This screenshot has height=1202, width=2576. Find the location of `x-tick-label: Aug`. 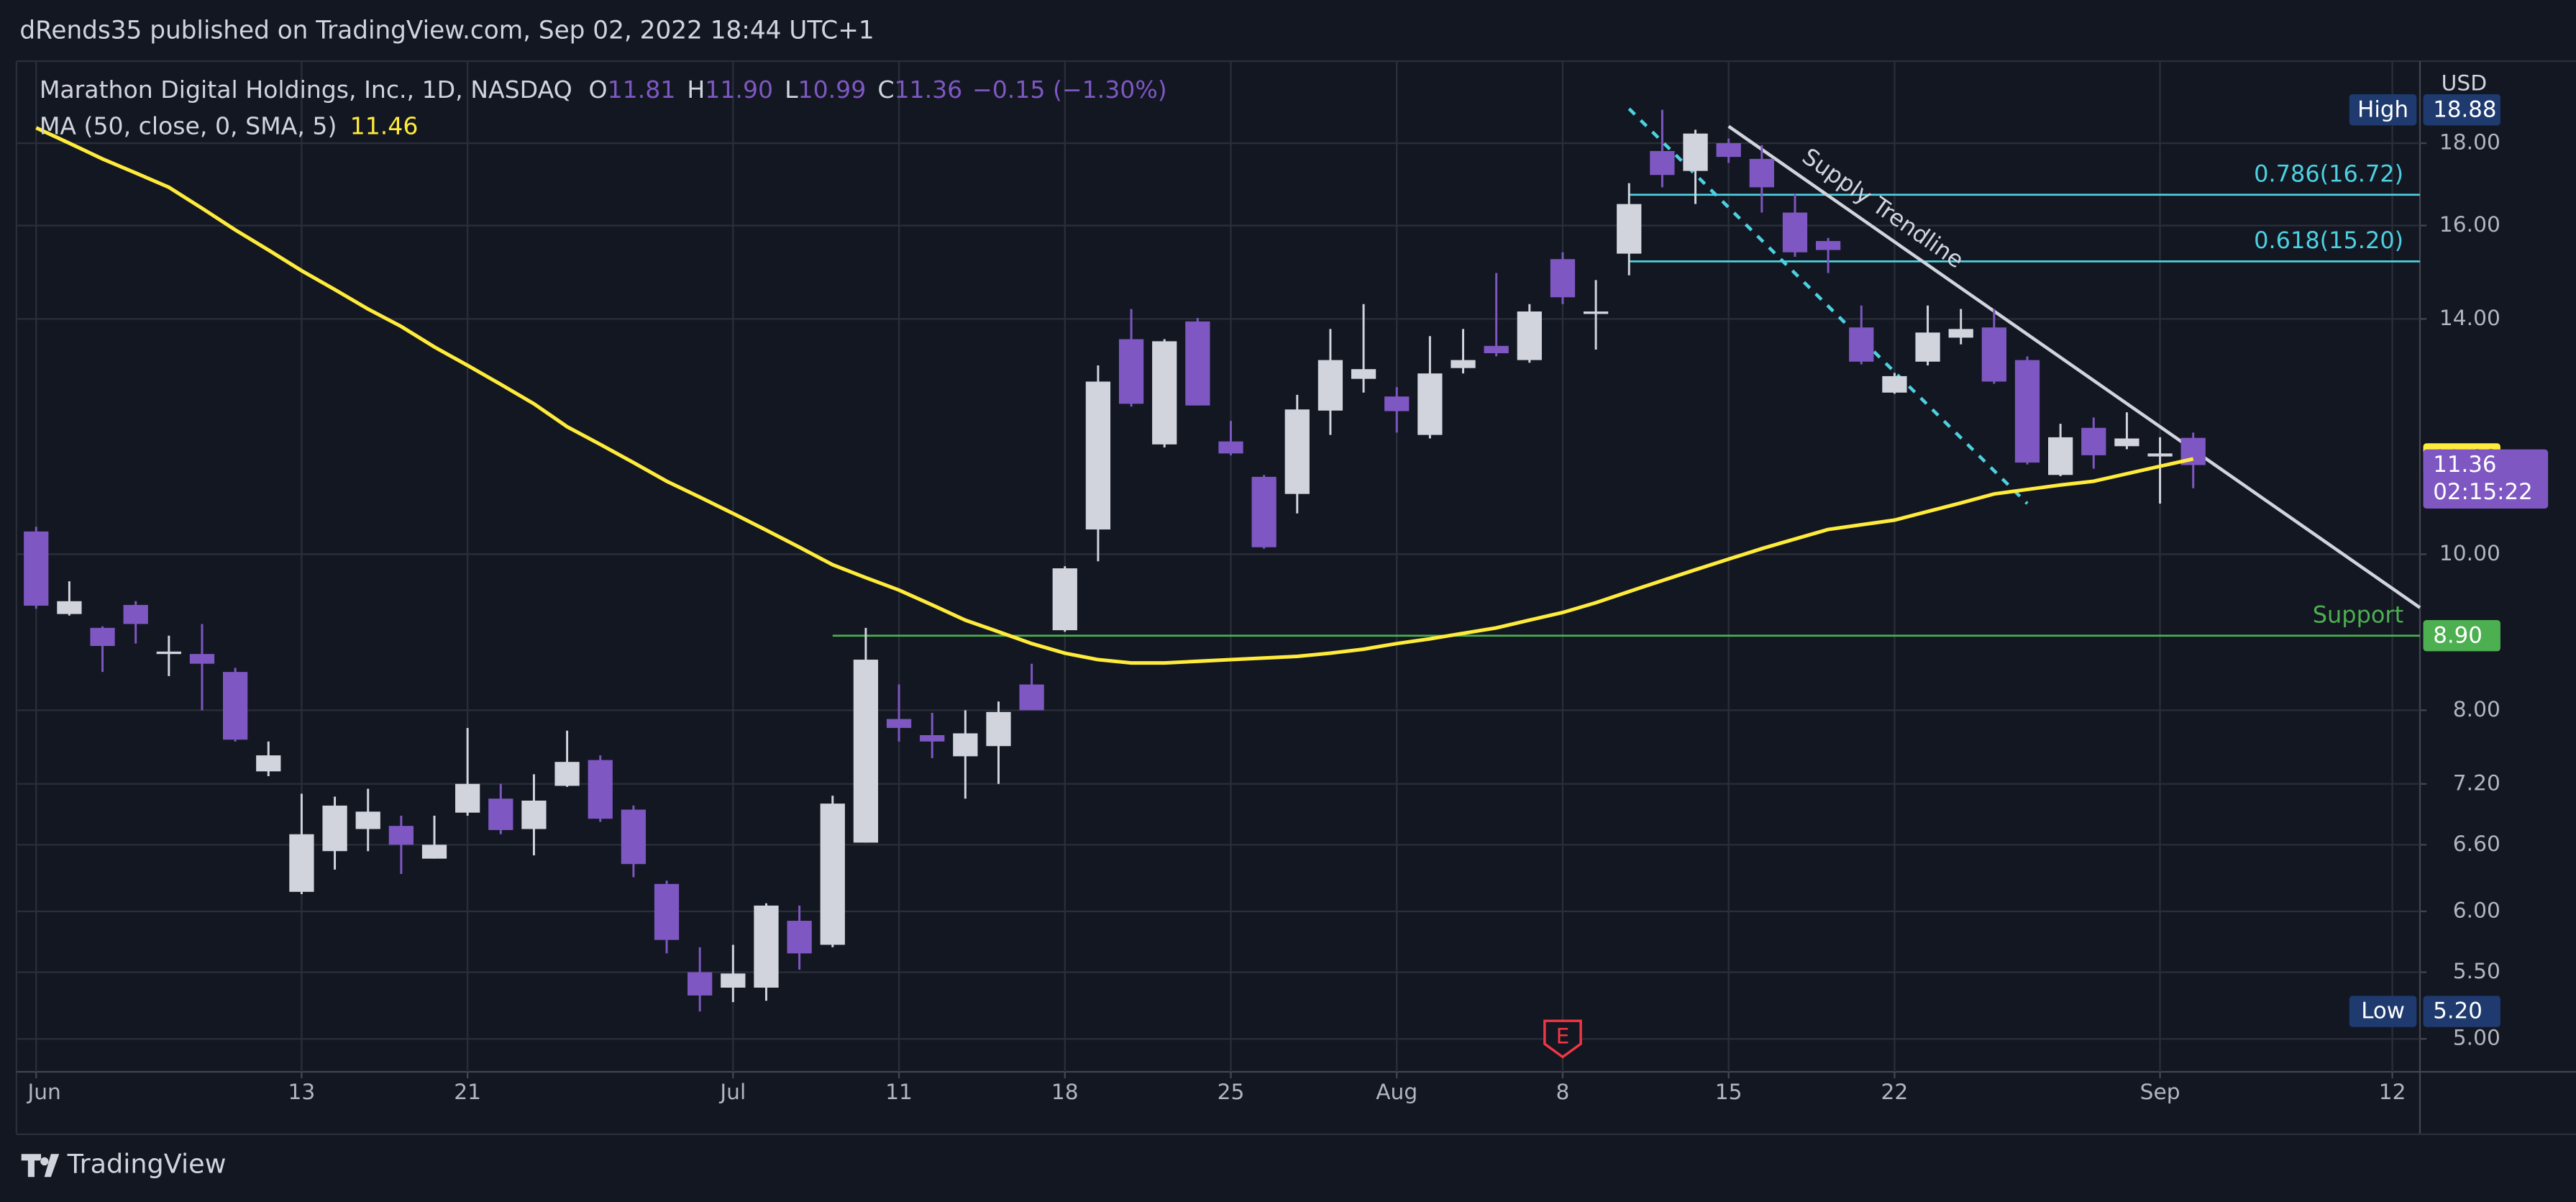

x-tick-label: Aug is located at coordinates (1396, 1093).